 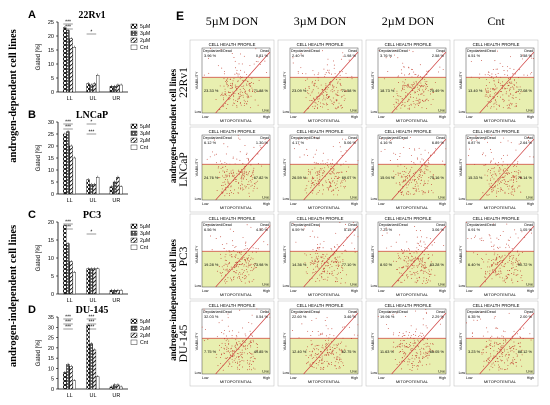 What do you see at coordinates (442, 204) in the screenshot?
I see `x-high-label: High` at bounding box center [442, 204].